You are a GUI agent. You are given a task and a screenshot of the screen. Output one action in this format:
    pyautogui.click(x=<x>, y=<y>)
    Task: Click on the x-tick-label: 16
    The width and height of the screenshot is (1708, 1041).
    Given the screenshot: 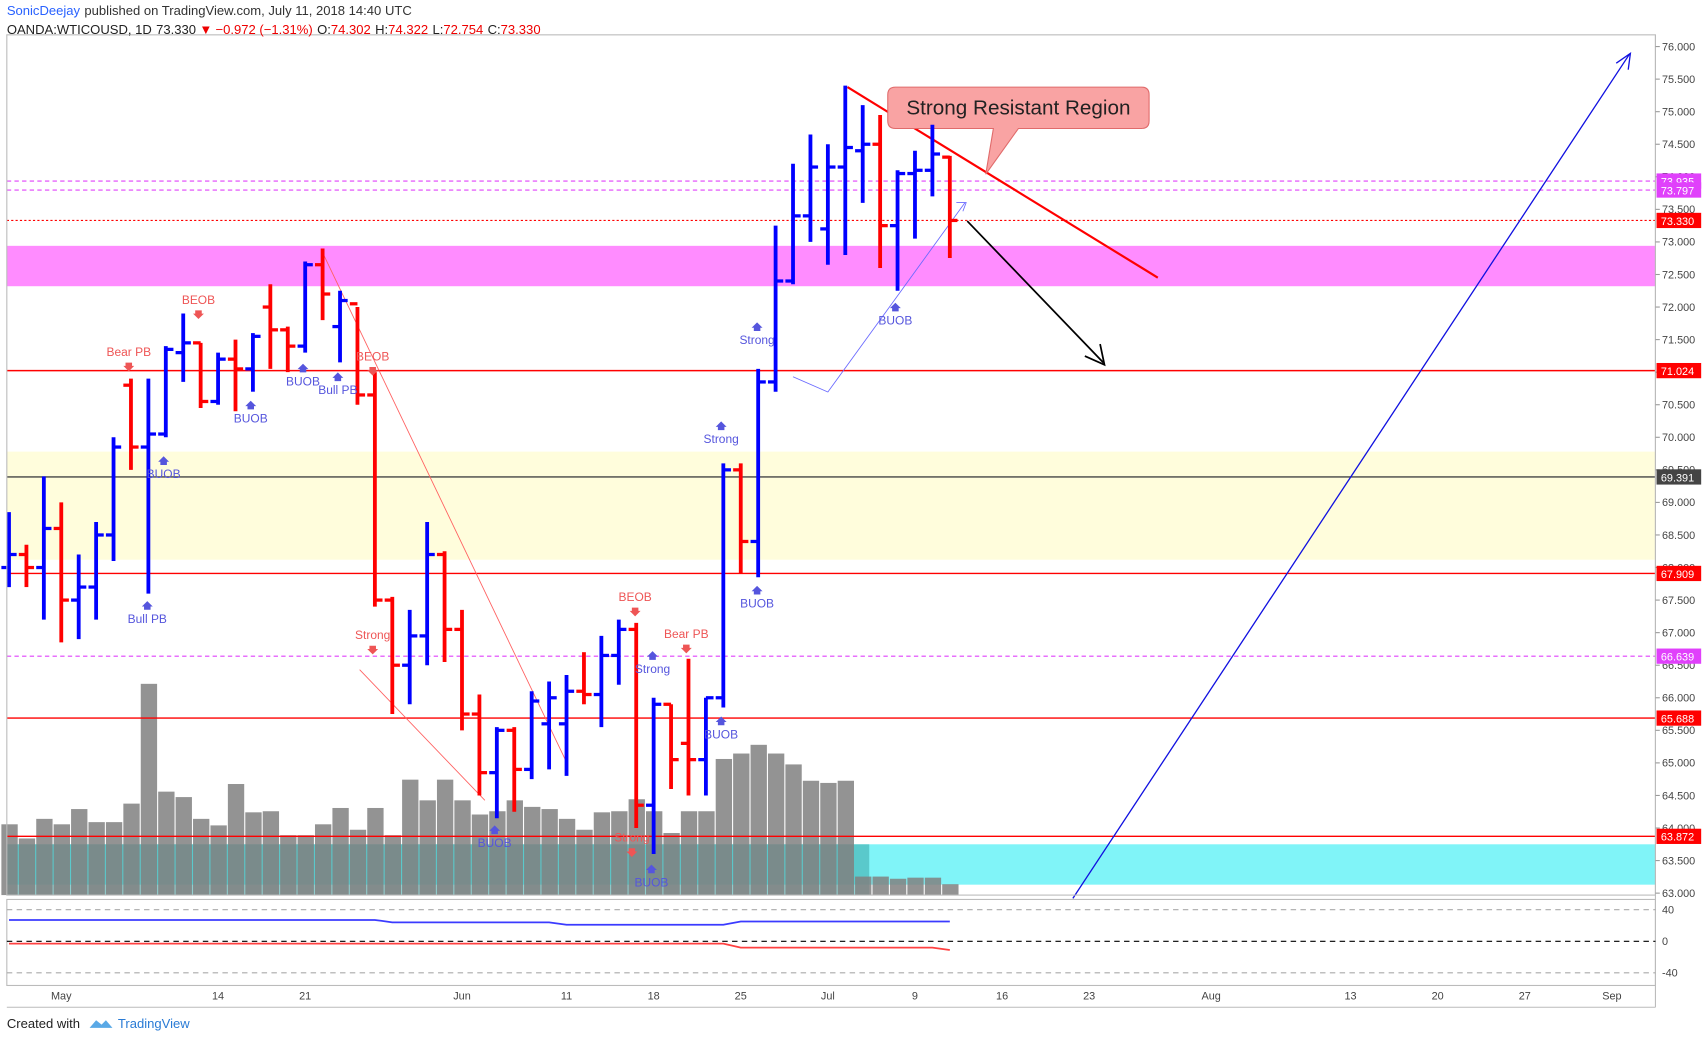 What is the action you would take?
    pyautogui.click(x=1002, y=997)
    